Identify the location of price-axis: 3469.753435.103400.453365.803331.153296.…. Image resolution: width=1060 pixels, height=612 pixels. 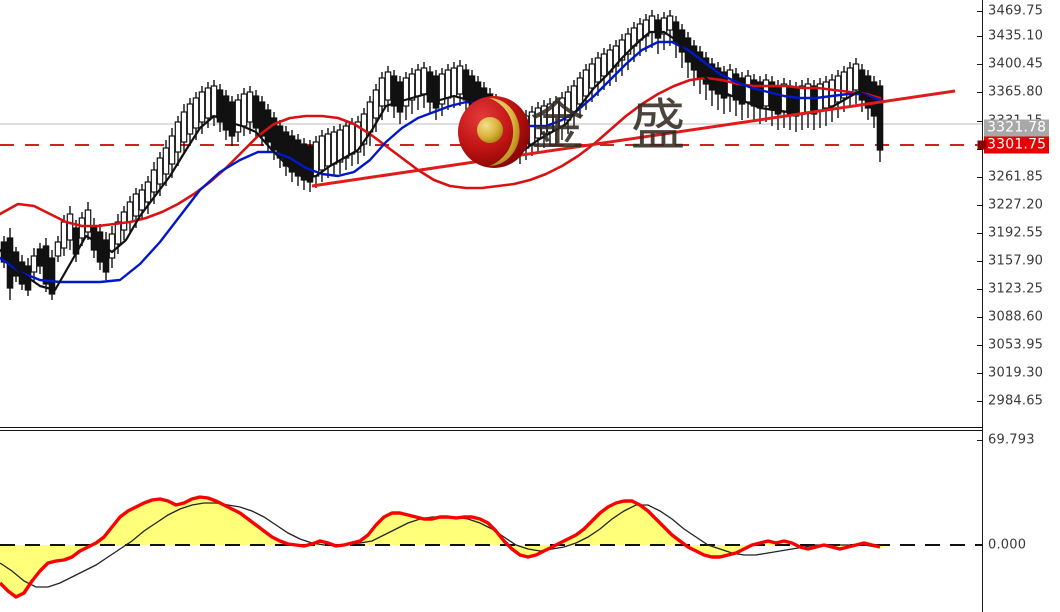
(1018, 306).